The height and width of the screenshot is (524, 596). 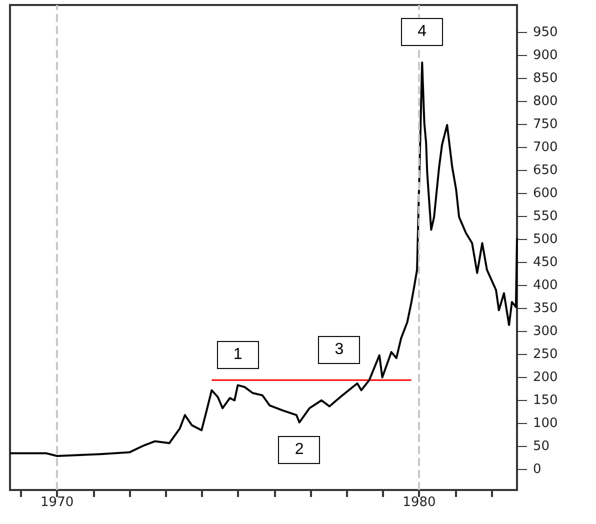 What do you see at coordinates (422, 32) in the screenshot?
I see `annotation: 4` at bounding box center [422, 32].